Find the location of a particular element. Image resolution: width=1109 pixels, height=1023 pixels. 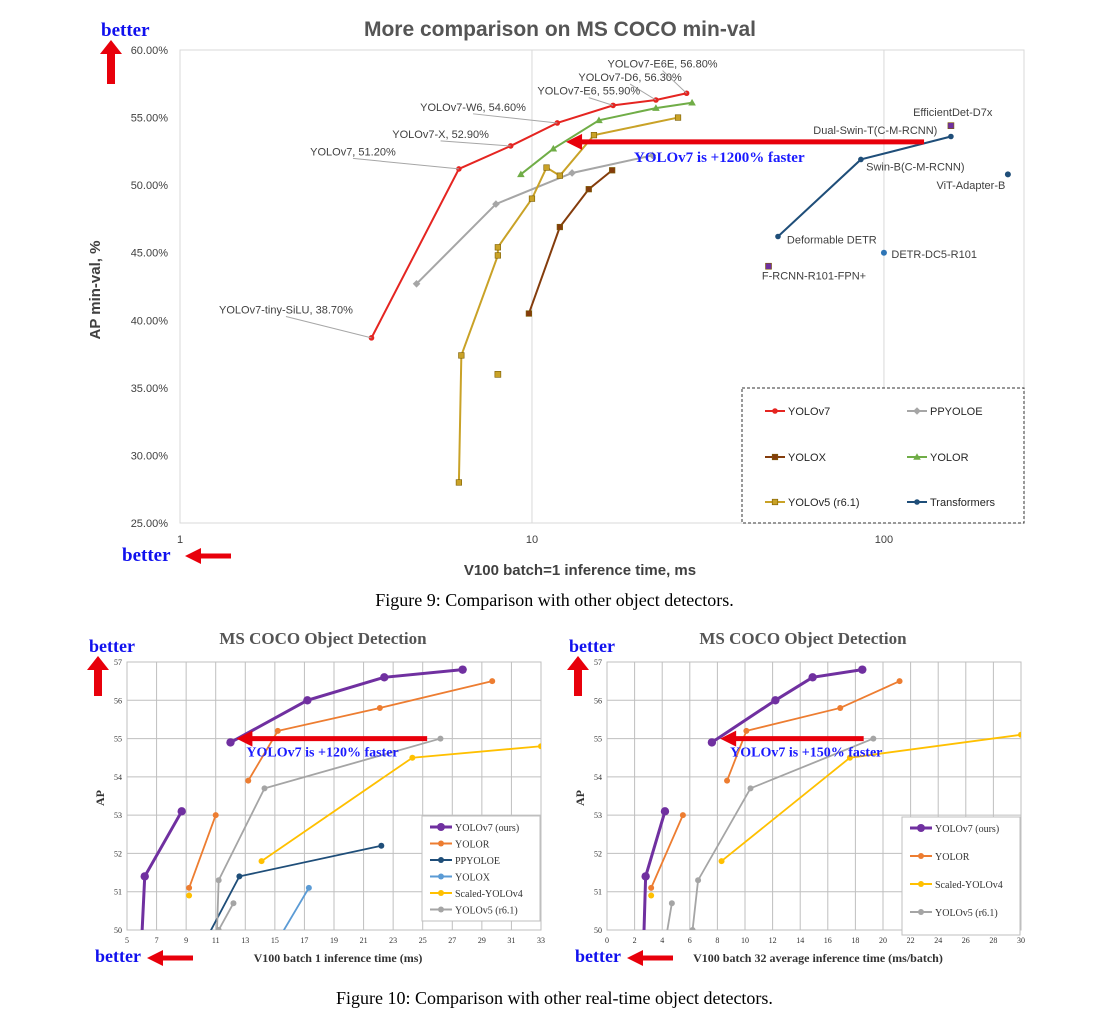

x-tick-label: 13 is located at coordinates (245, 940).